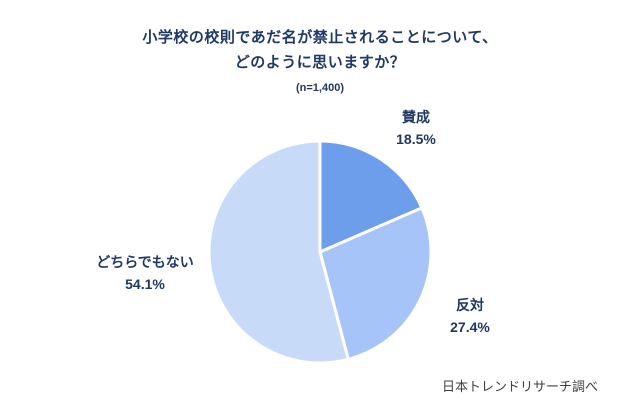 Image resolution: width=640 pixels, height=411 pixels. What do you see at coordinates (416, 128) in the screenshot?
I see `slice-label-sansei: 賛成 18.5%` at bounding box center [416, 128].